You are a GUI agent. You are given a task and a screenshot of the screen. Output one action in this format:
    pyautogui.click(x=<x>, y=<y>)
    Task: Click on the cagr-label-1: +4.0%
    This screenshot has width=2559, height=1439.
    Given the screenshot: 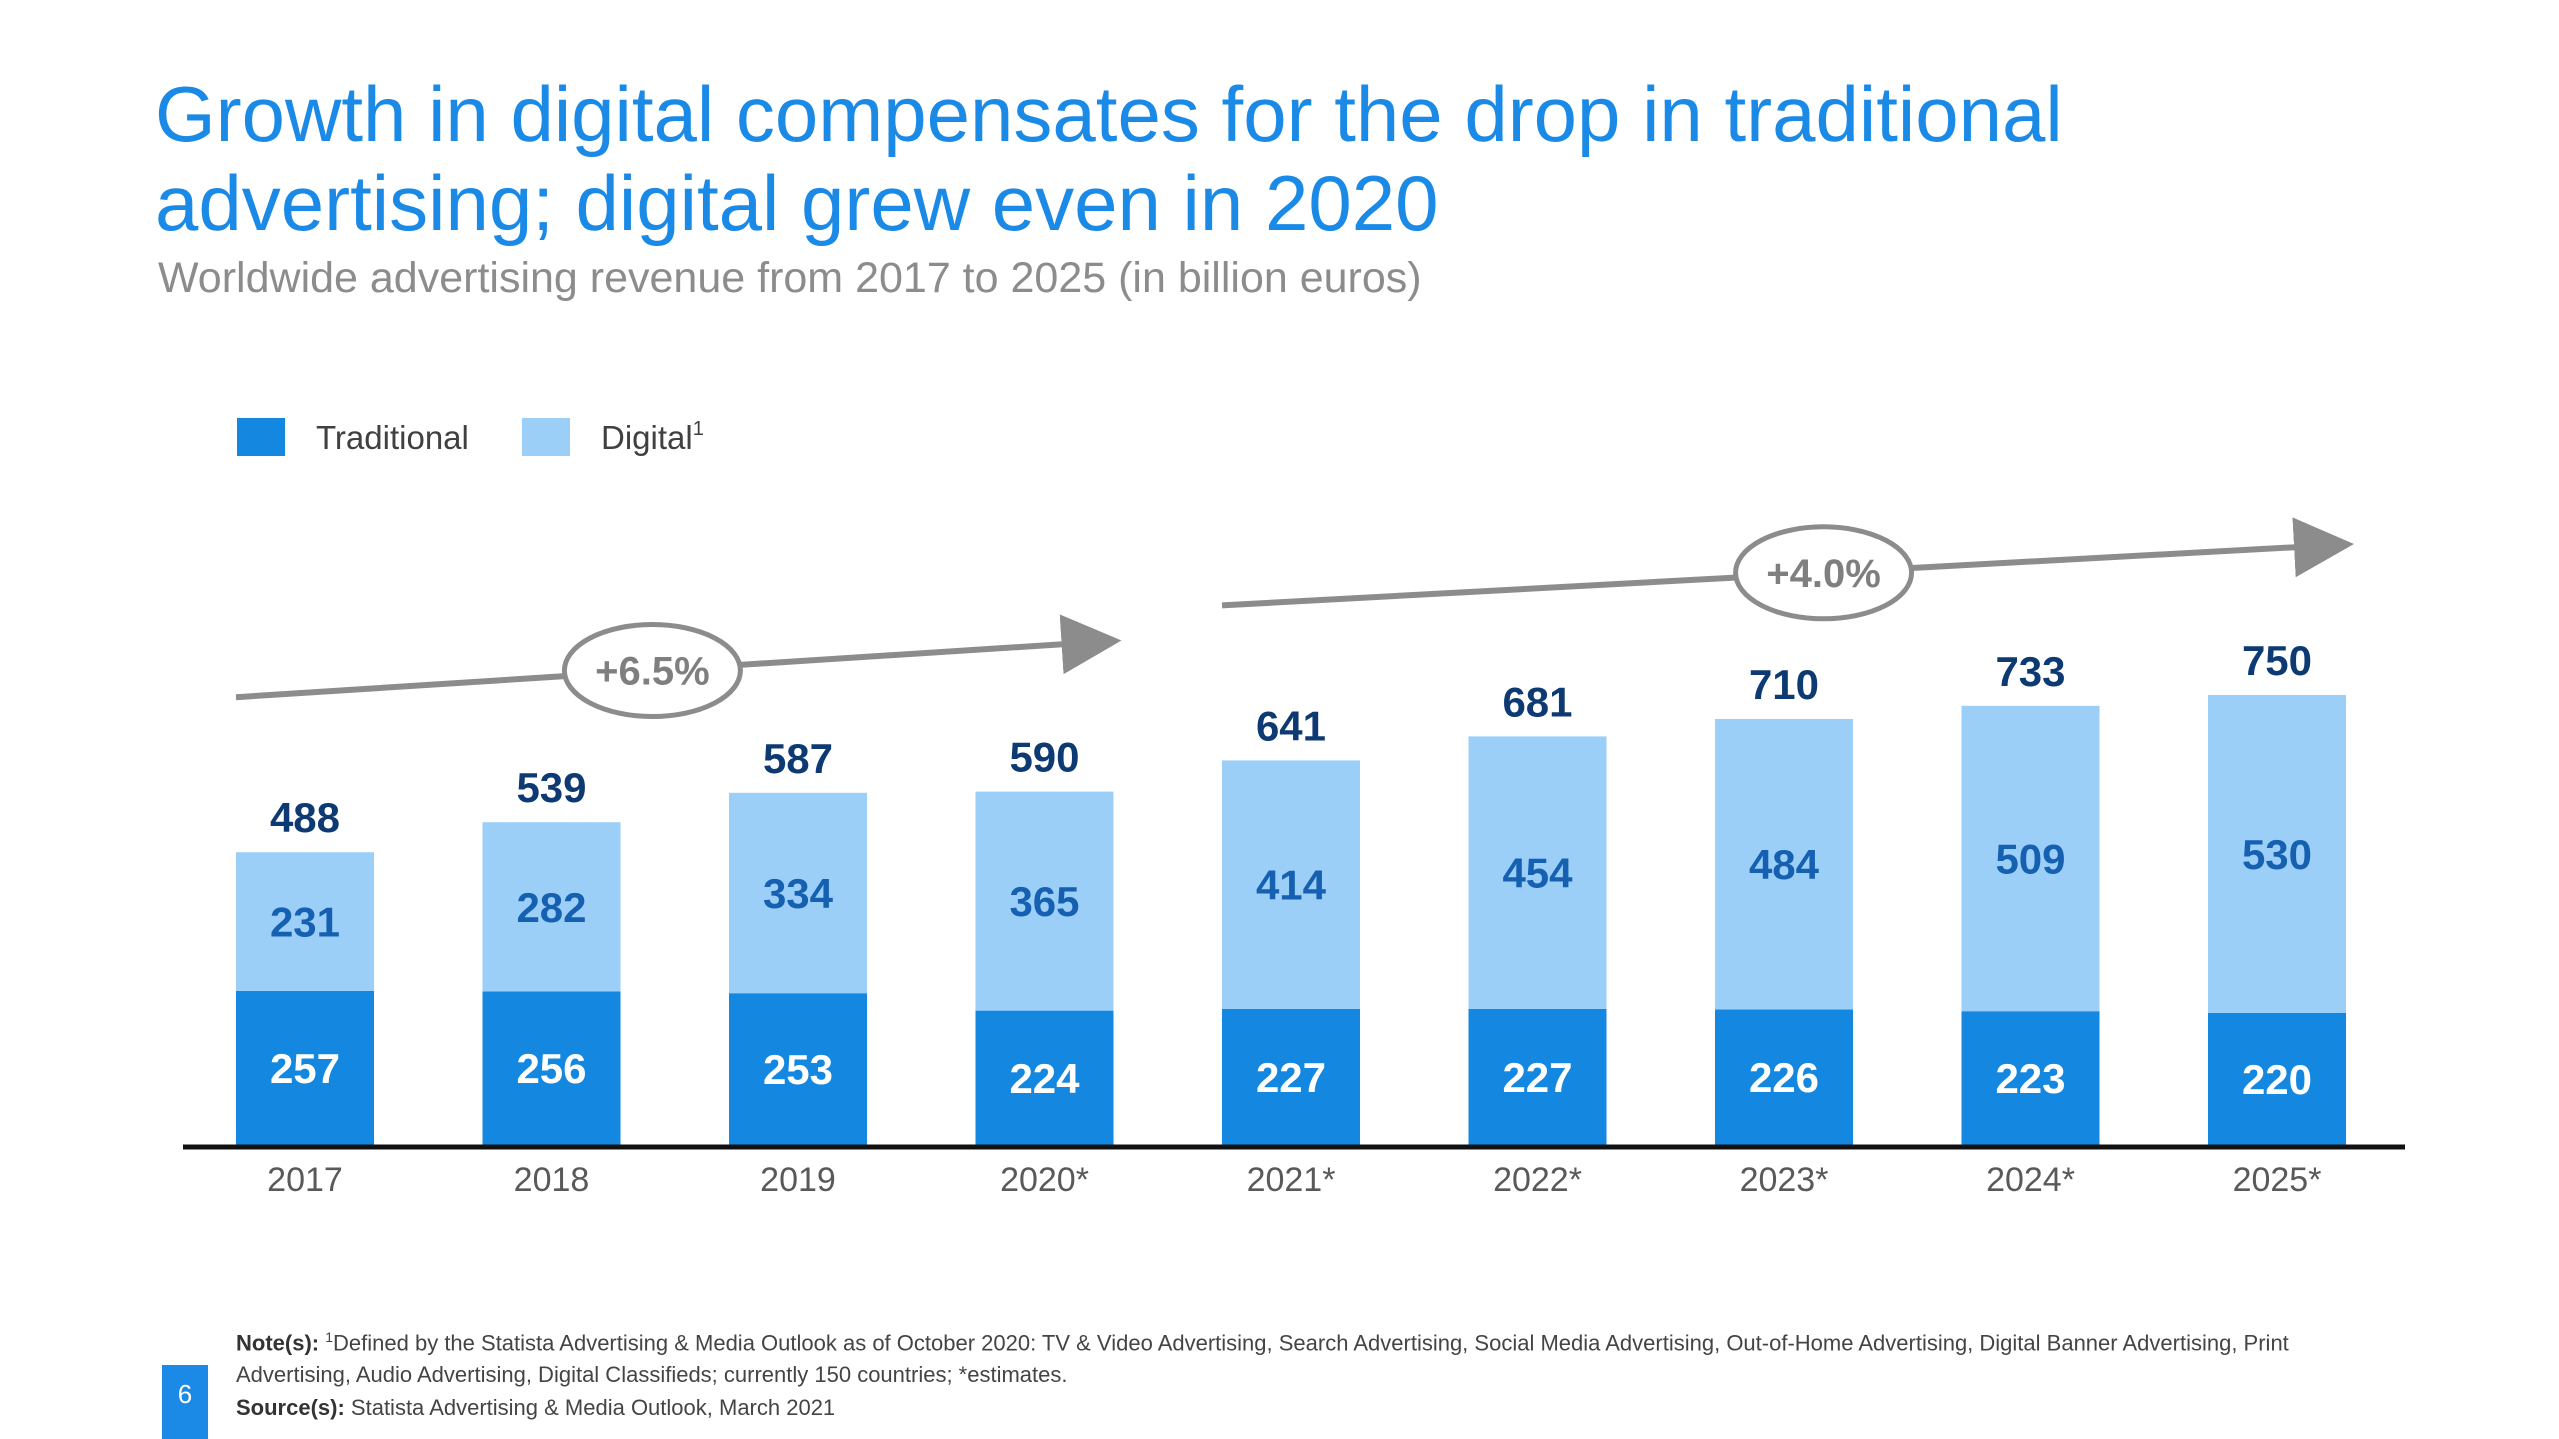 What is the action you would take?
    pyautogui.click(x=1823, y=574)
    